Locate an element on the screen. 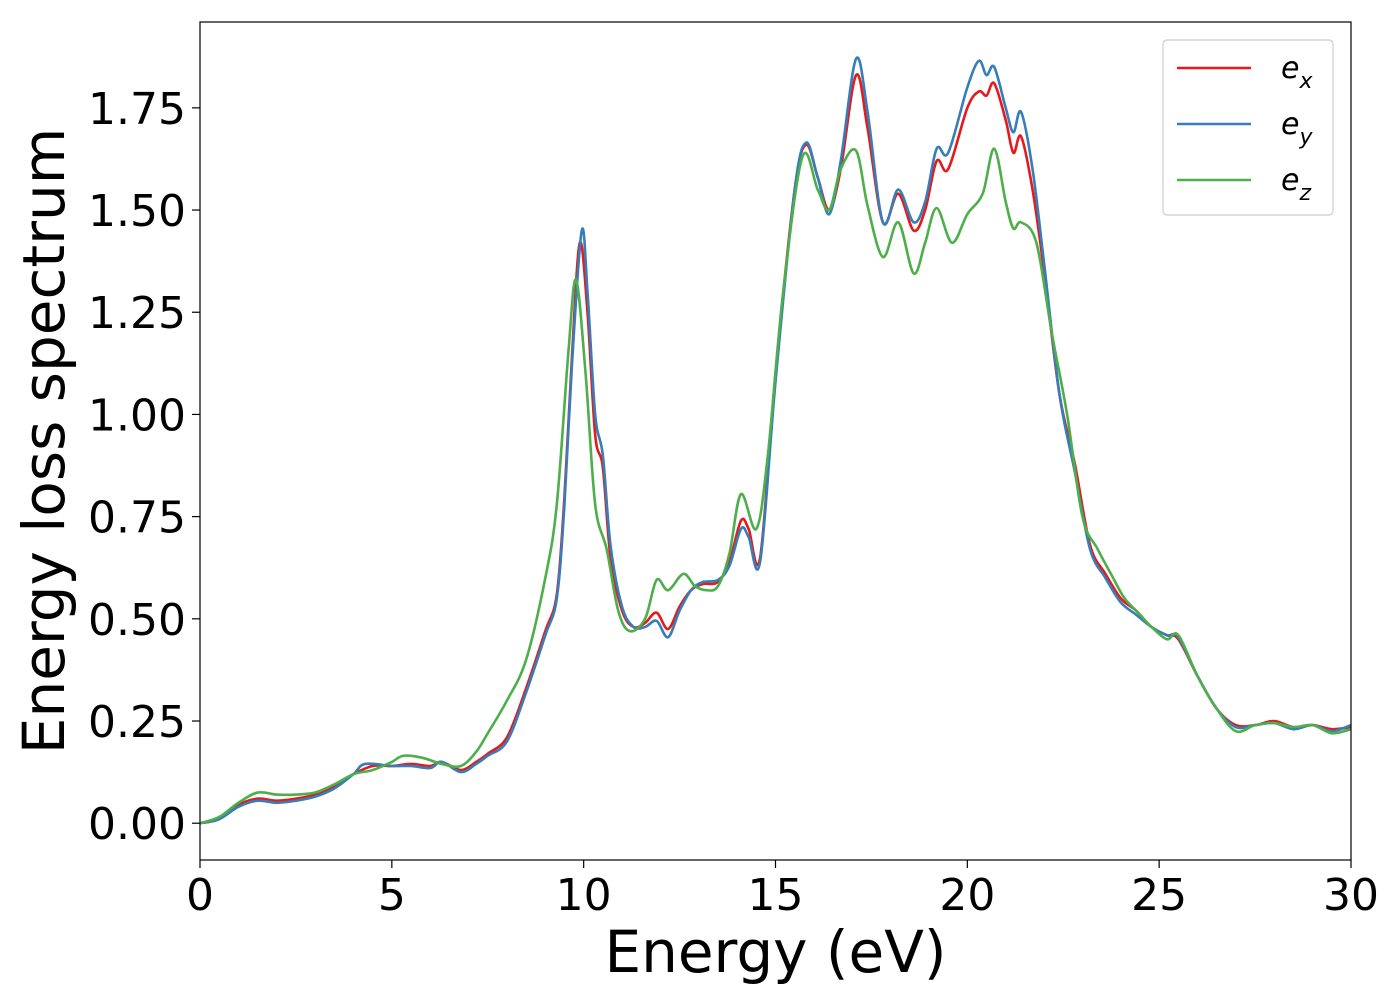  x-tick-label: 15 is located at coordinates (776, 895).